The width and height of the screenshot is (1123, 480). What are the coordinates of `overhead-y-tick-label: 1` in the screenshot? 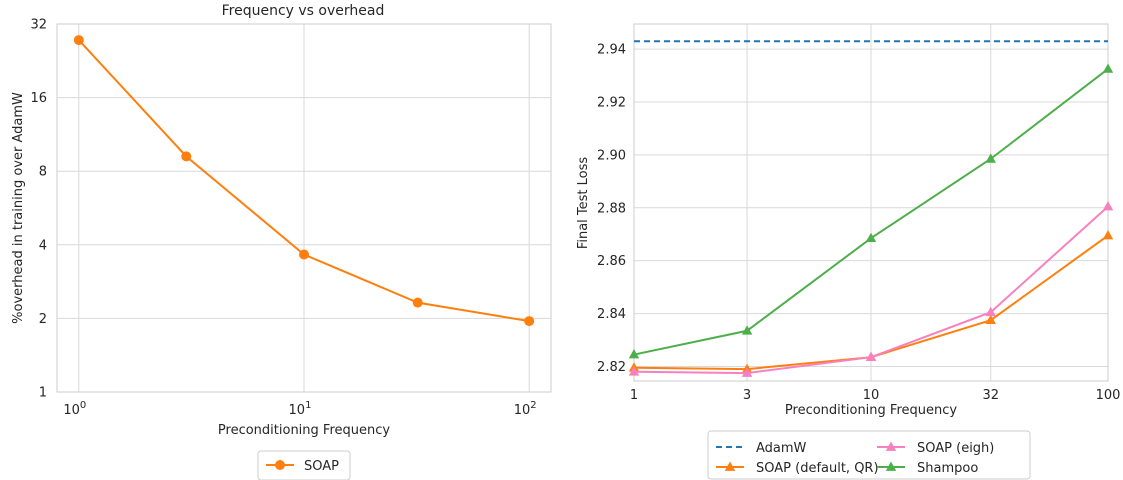 It's located at (43, 393).